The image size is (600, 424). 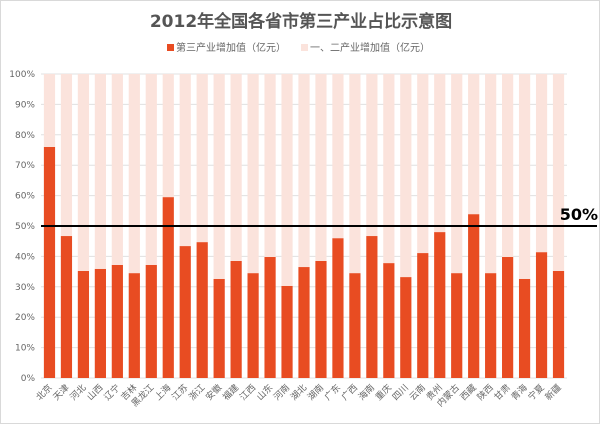 I want to click on y-tick-label: 20%, so click(x=25, y=318).